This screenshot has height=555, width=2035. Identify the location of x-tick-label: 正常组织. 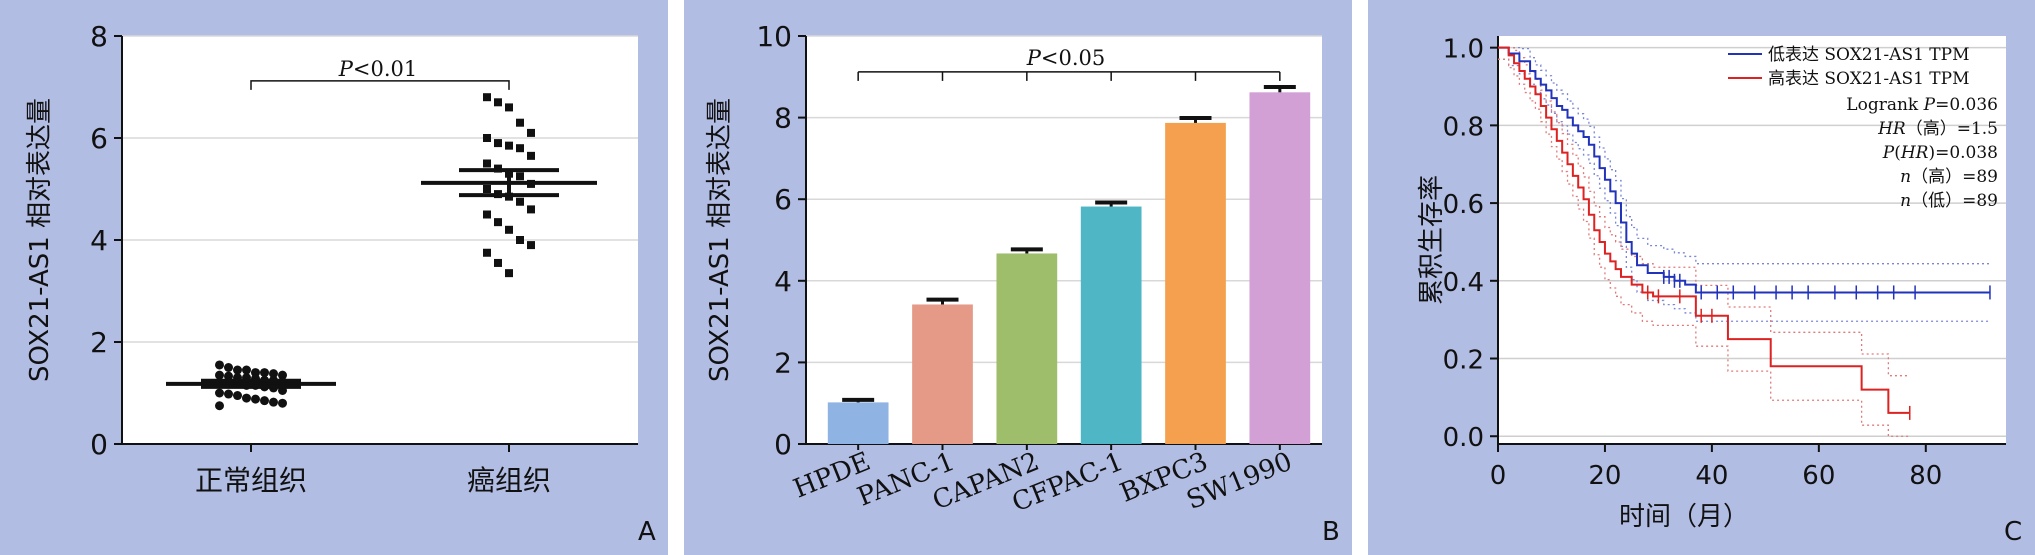
(251, 480).